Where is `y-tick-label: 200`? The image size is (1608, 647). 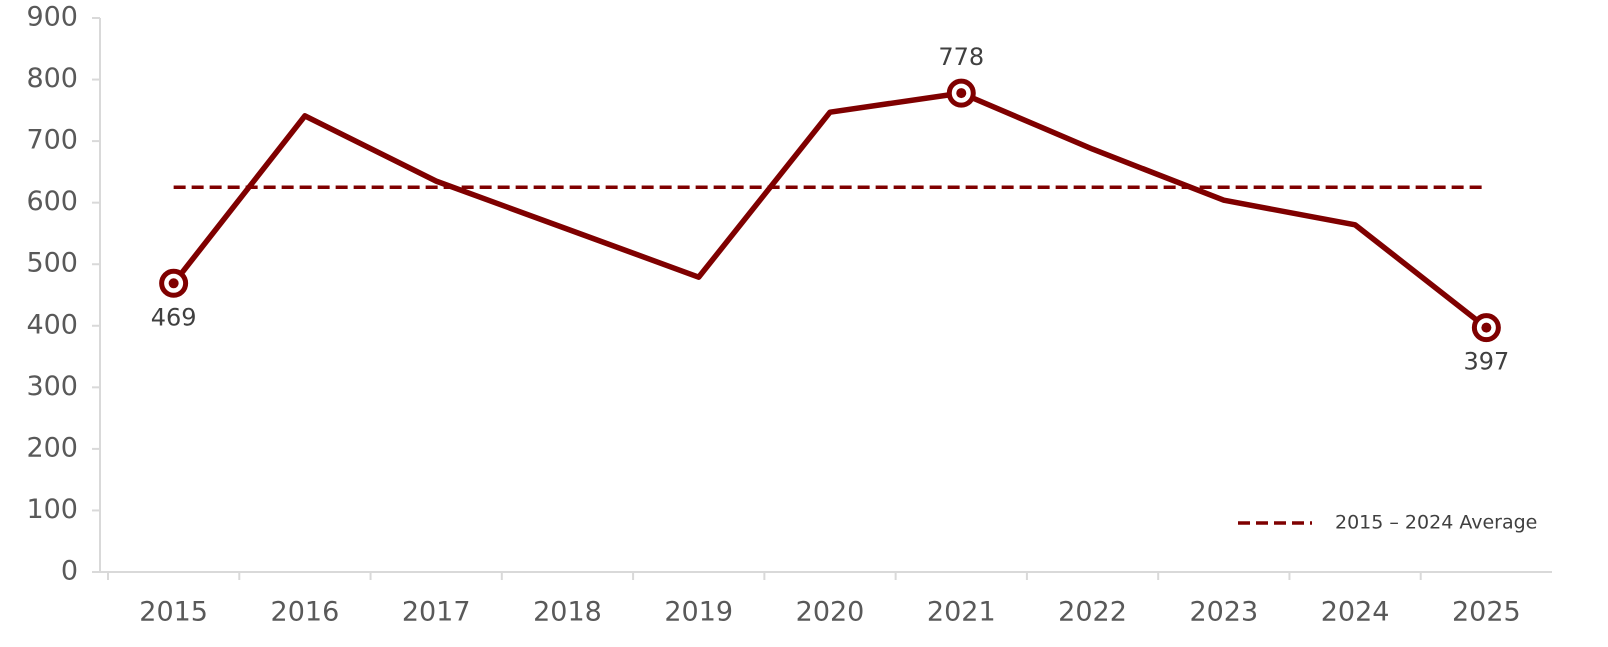 y-tick-label: 200 is located at coordinates (52, 447).